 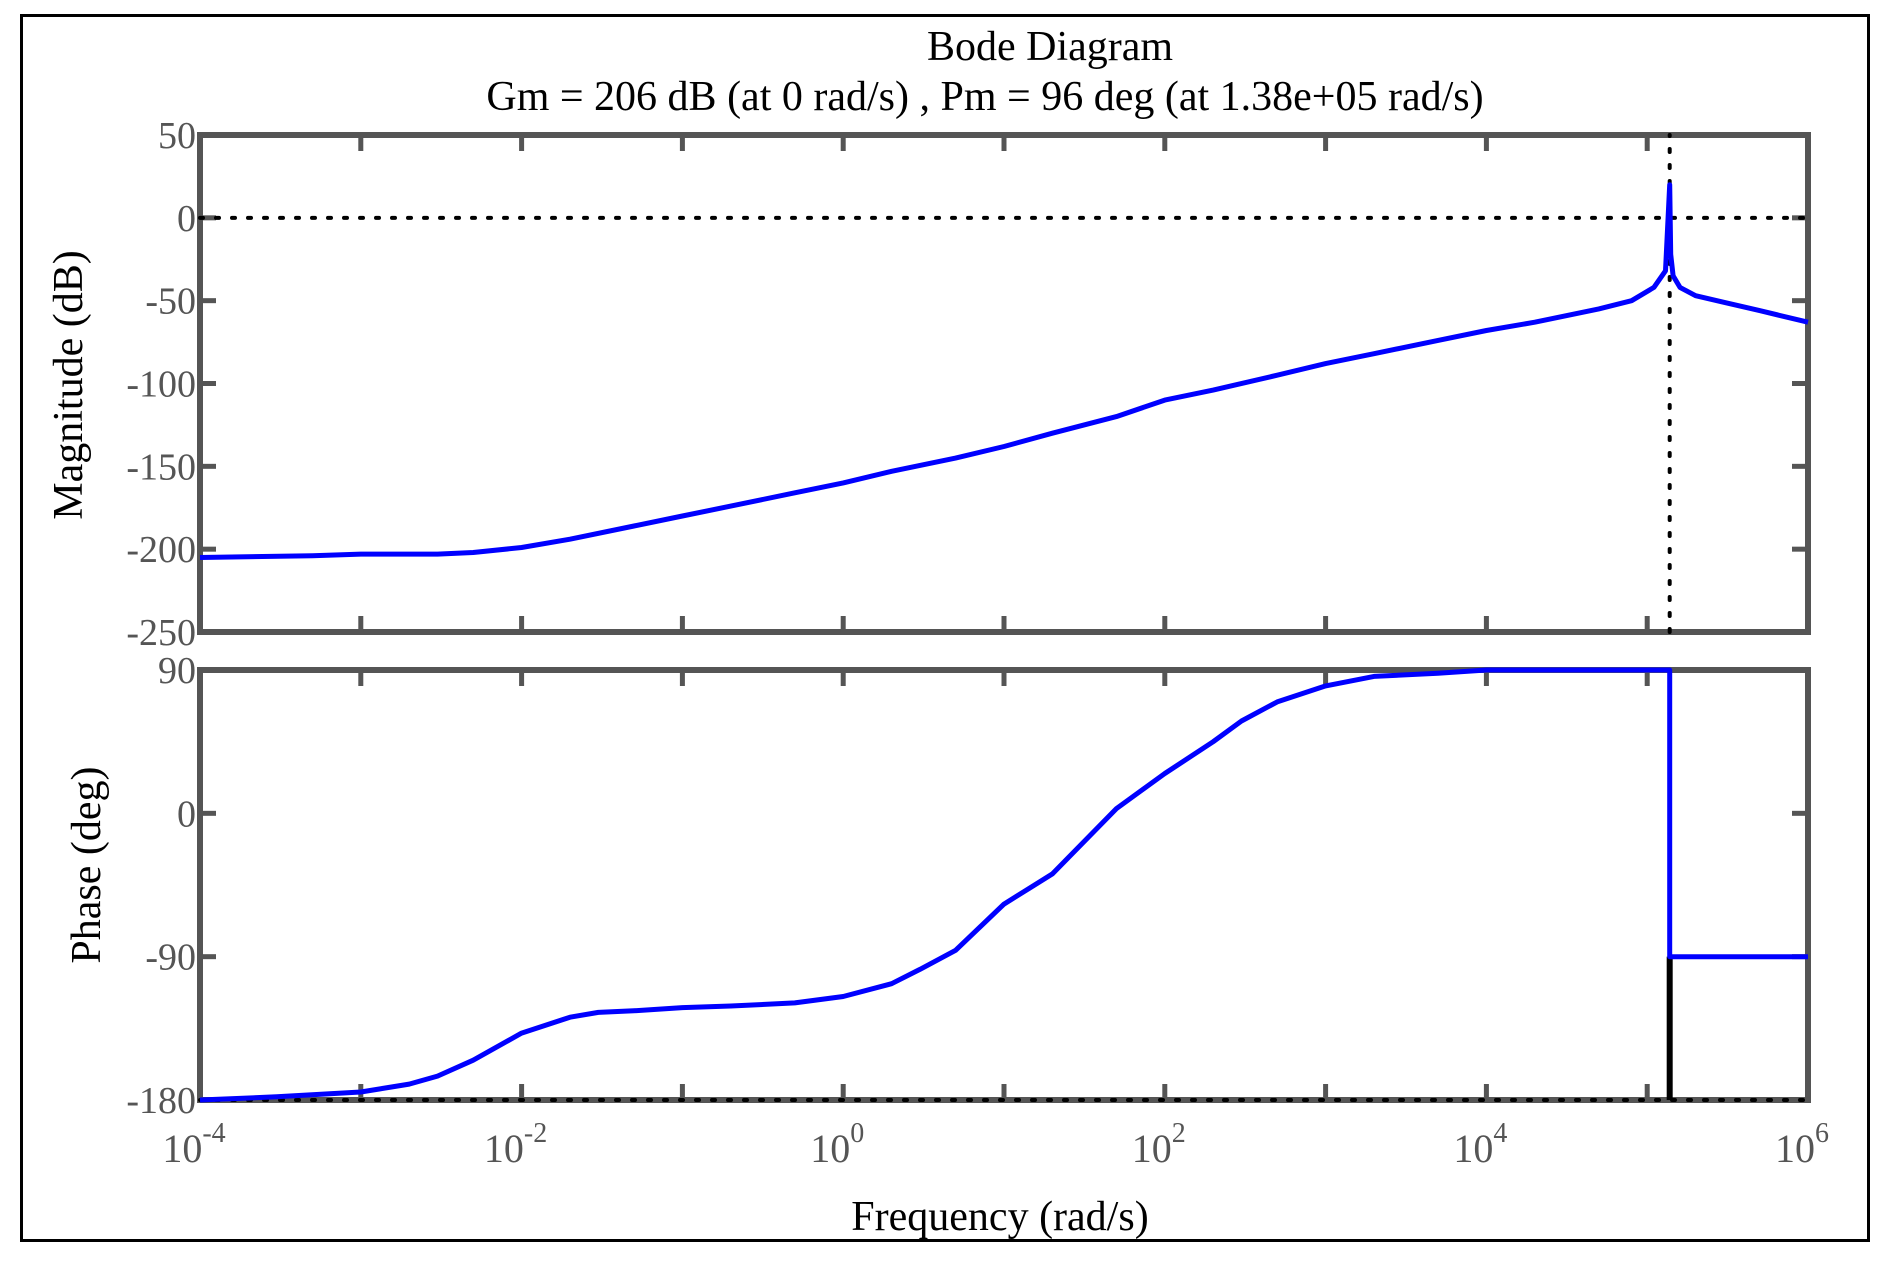 What do you see at coordinates (177, 136) in the screenshot?
I see `y-tick-label: 50` at bounding box center [177, 136].